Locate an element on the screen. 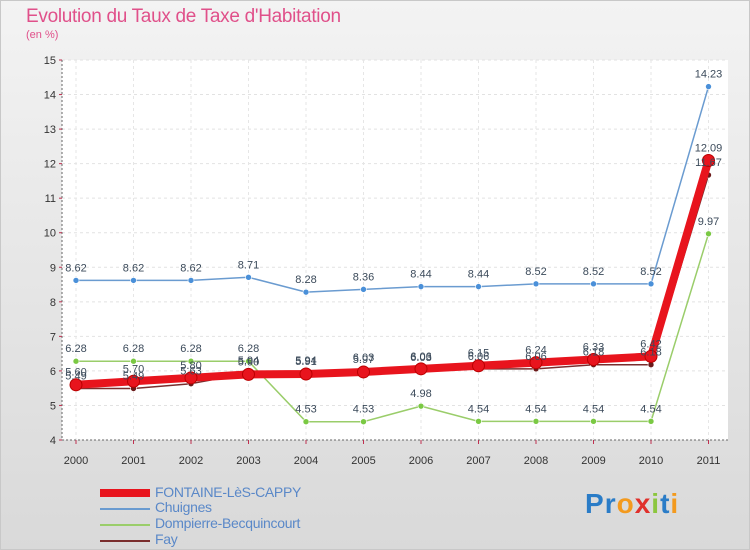 The height and width of the screenshot is (550, 750). x-tick-label: 2005 is located at coordinates (363, 461).